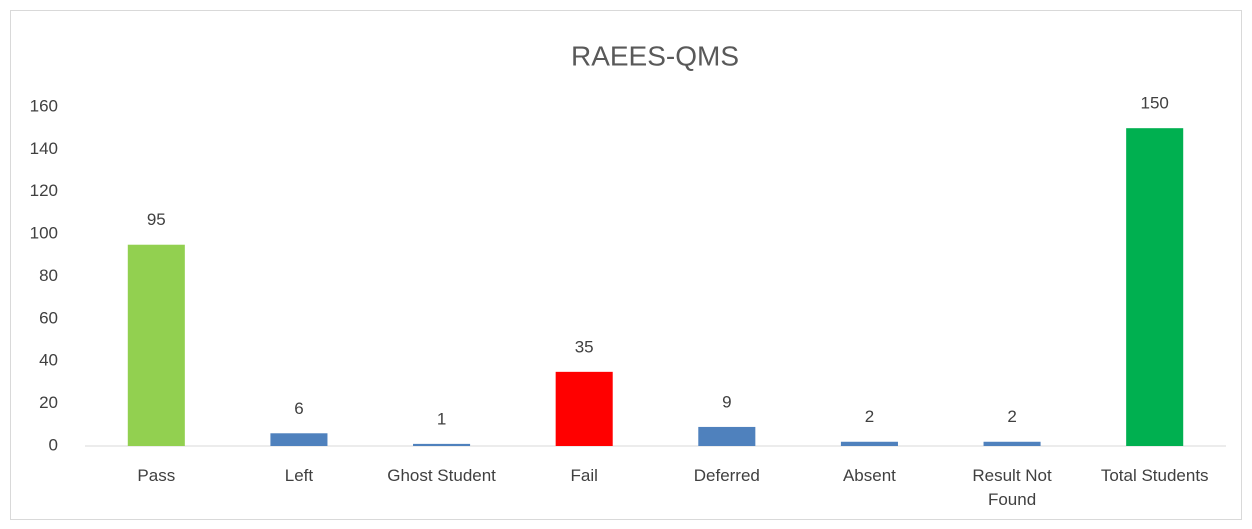 This screenshot has height=529, width=1252. Describe the element at coordinates (48, 317) in the screenshot. I see `y-tick-label: 60` at that location.